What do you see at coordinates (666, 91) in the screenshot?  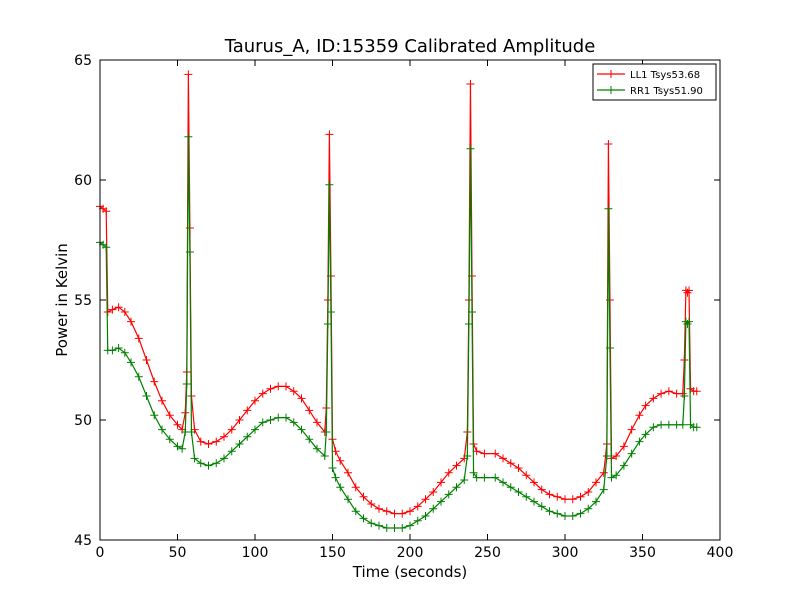 I see `legend-label-1: RR1 Tsys51.90` at bounding box center [666, 91].